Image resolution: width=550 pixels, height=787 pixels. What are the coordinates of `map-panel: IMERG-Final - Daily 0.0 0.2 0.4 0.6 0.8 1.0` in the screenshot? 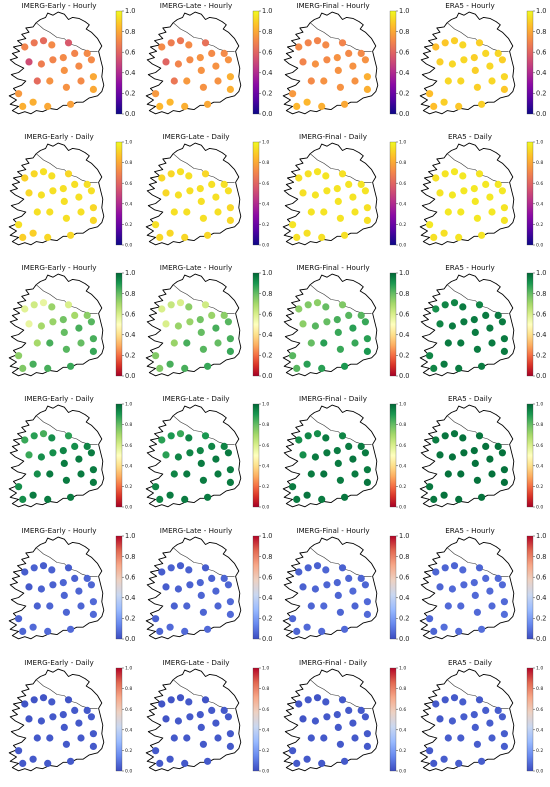 It's located at (342, 458).